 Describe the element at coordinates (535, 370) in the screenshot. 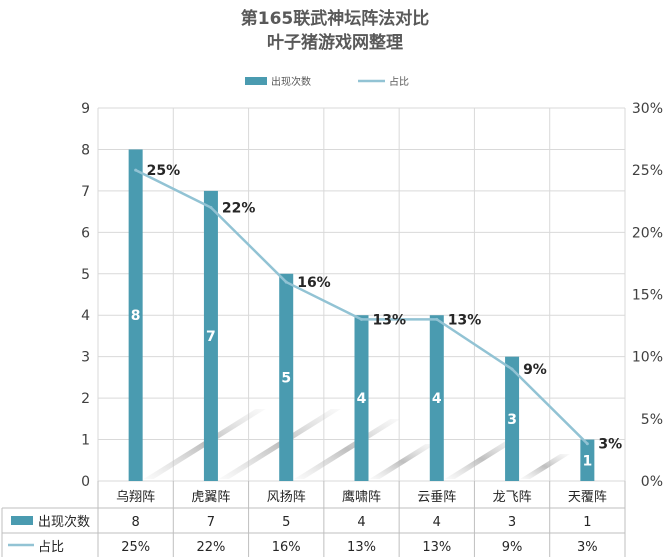

I see `line-value-label: 9%` at that location.